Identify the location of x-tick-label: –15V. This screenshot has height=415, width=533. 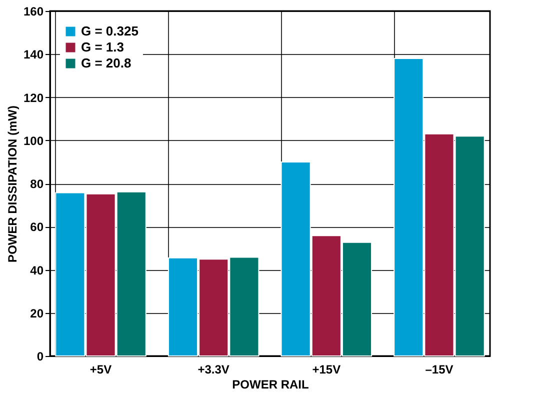
(439, 369).